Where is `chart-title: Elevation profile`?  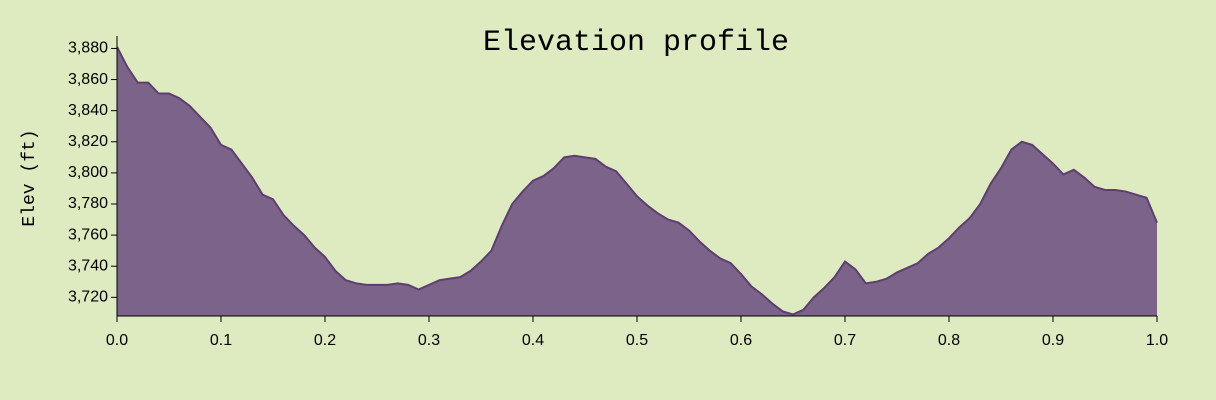
chart-title: Elevation profile is located at coordinates (636, 43).